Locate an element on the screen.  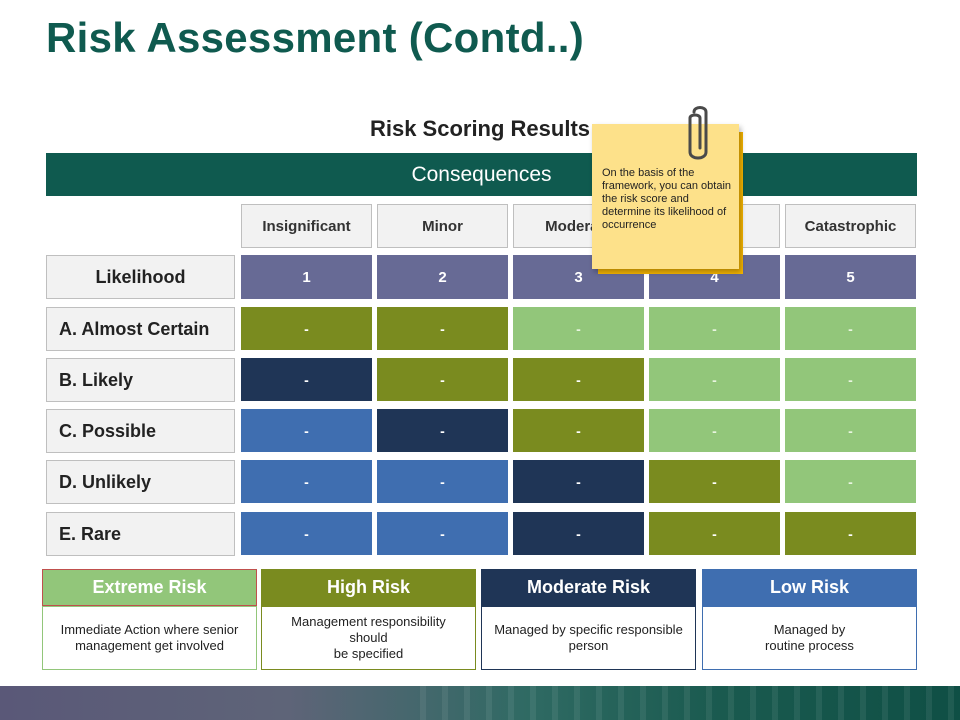
legend-title-low: Low Risk is located at coordinates (809, 587).